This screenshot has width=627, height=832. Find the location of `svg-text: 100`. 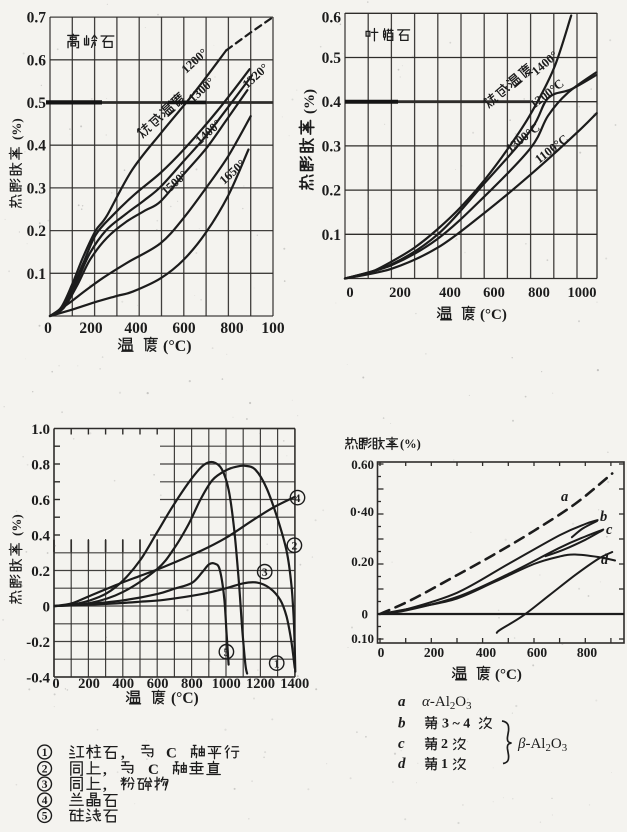

svg-text: 100 is located at coordinates (273, 328).